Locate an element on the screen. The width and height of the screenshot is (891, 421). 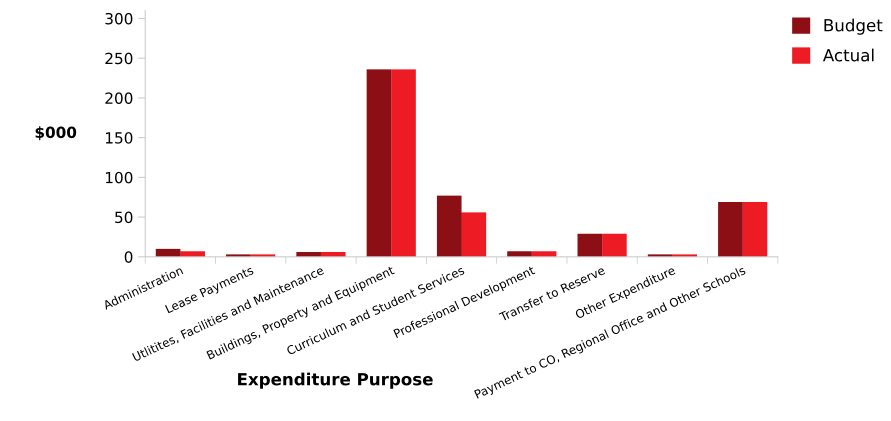
y-tick-label: 100 is located at coordinates (119, 178).